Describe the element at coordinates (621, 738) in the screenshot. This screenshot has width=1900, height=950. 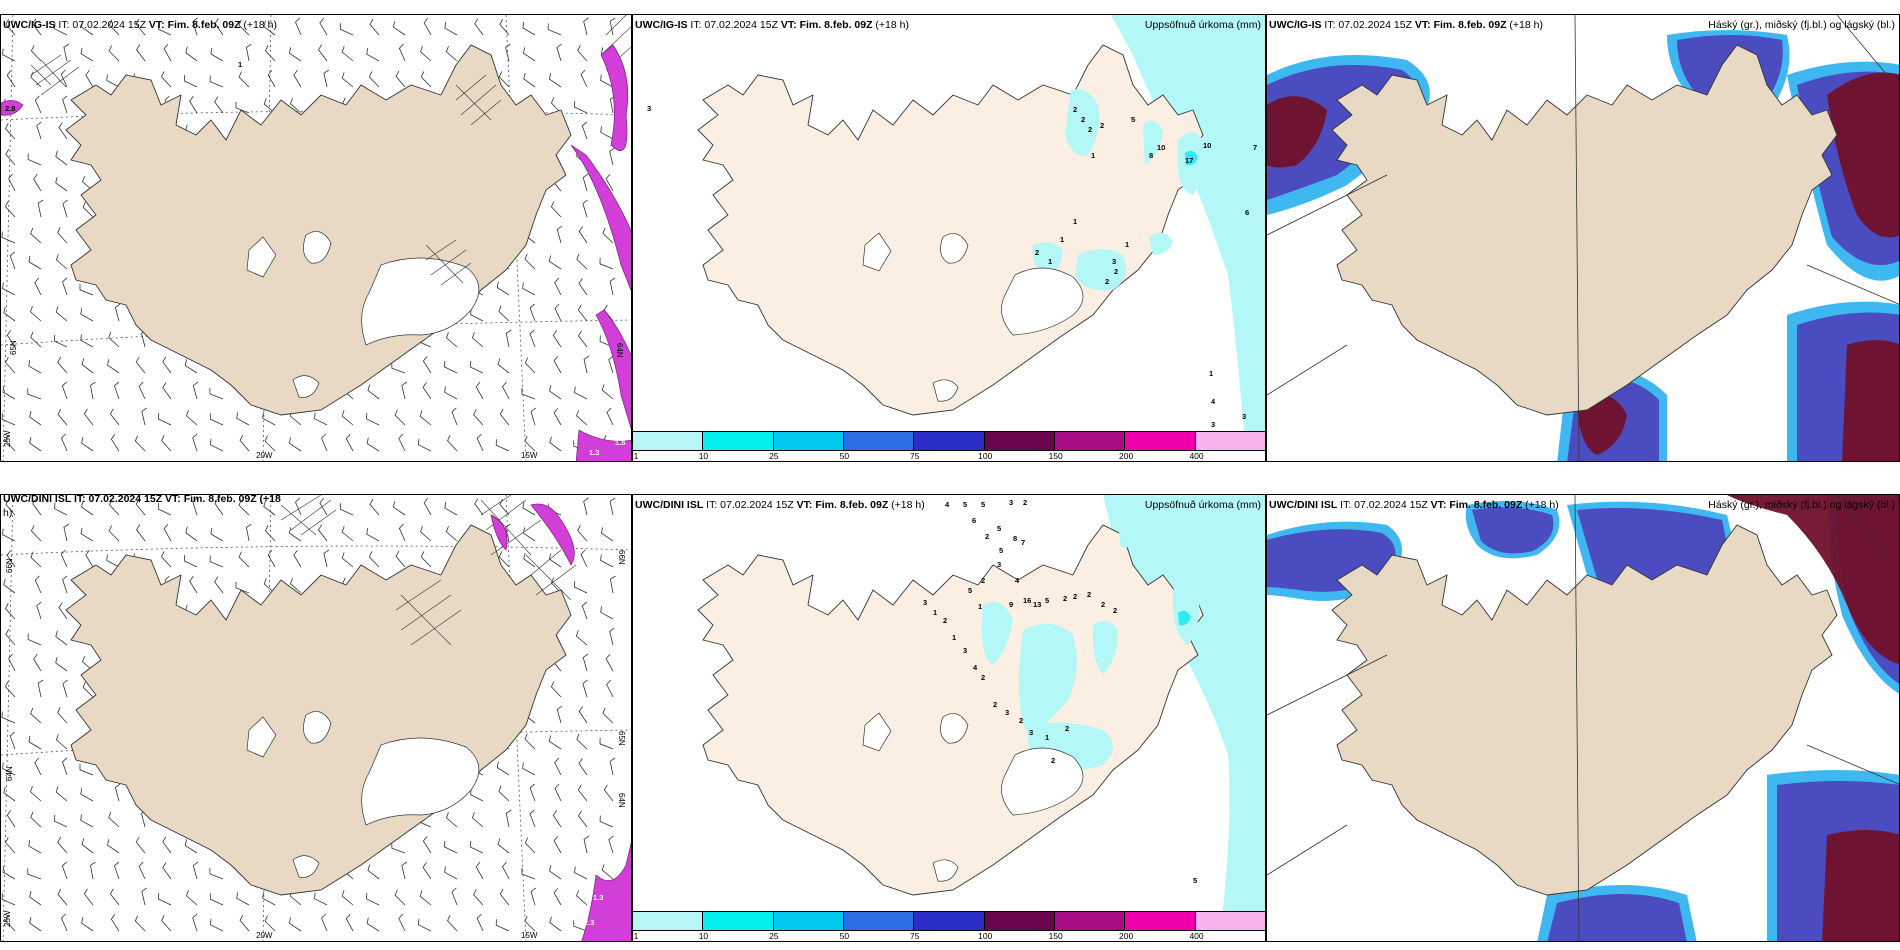
I see `lat-label: 65N` at that location.